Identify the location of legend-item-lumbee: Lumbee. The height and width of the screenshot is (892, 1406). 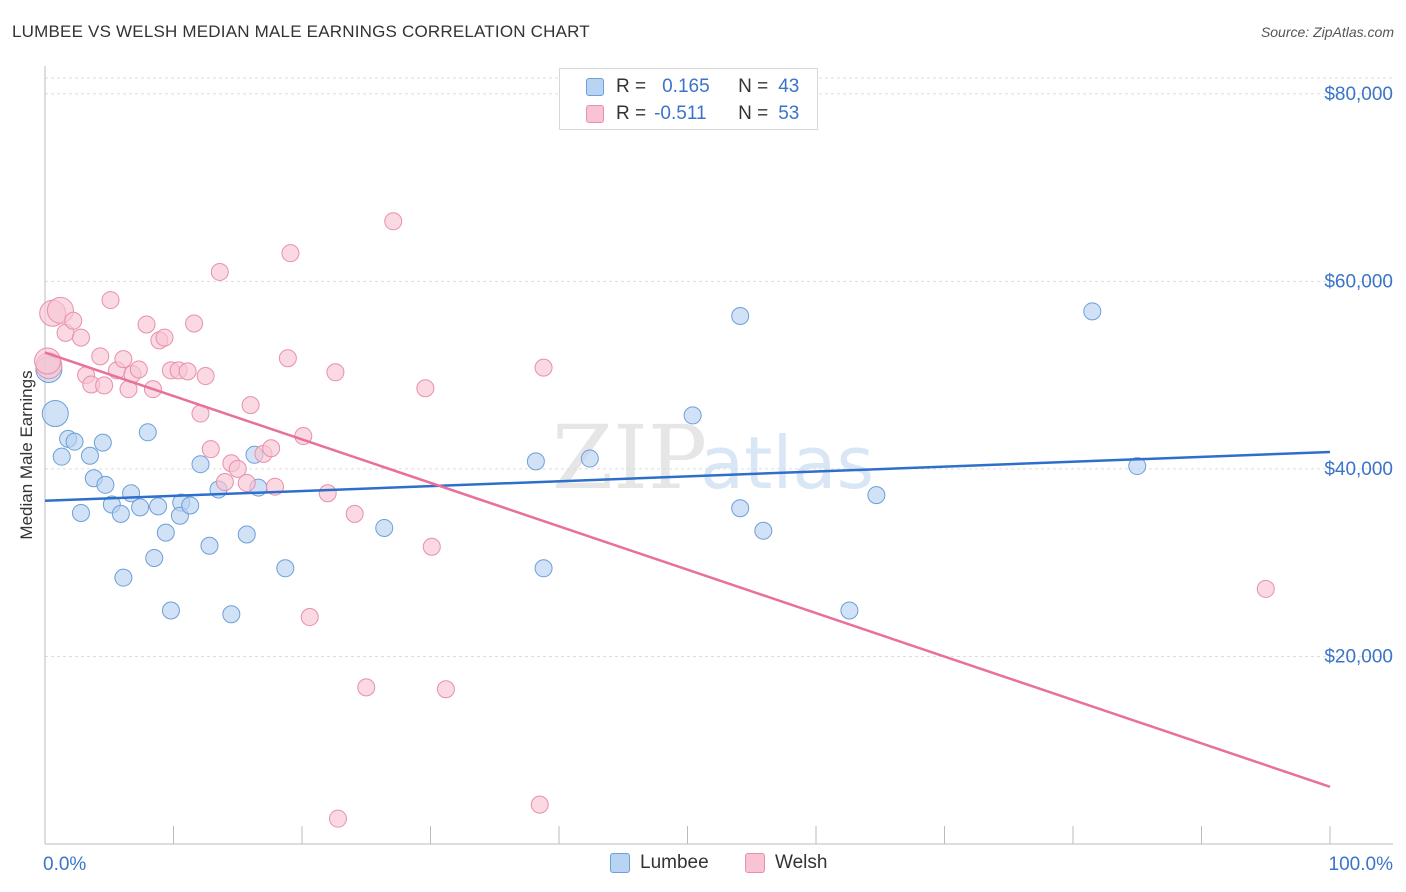
(659, 863).